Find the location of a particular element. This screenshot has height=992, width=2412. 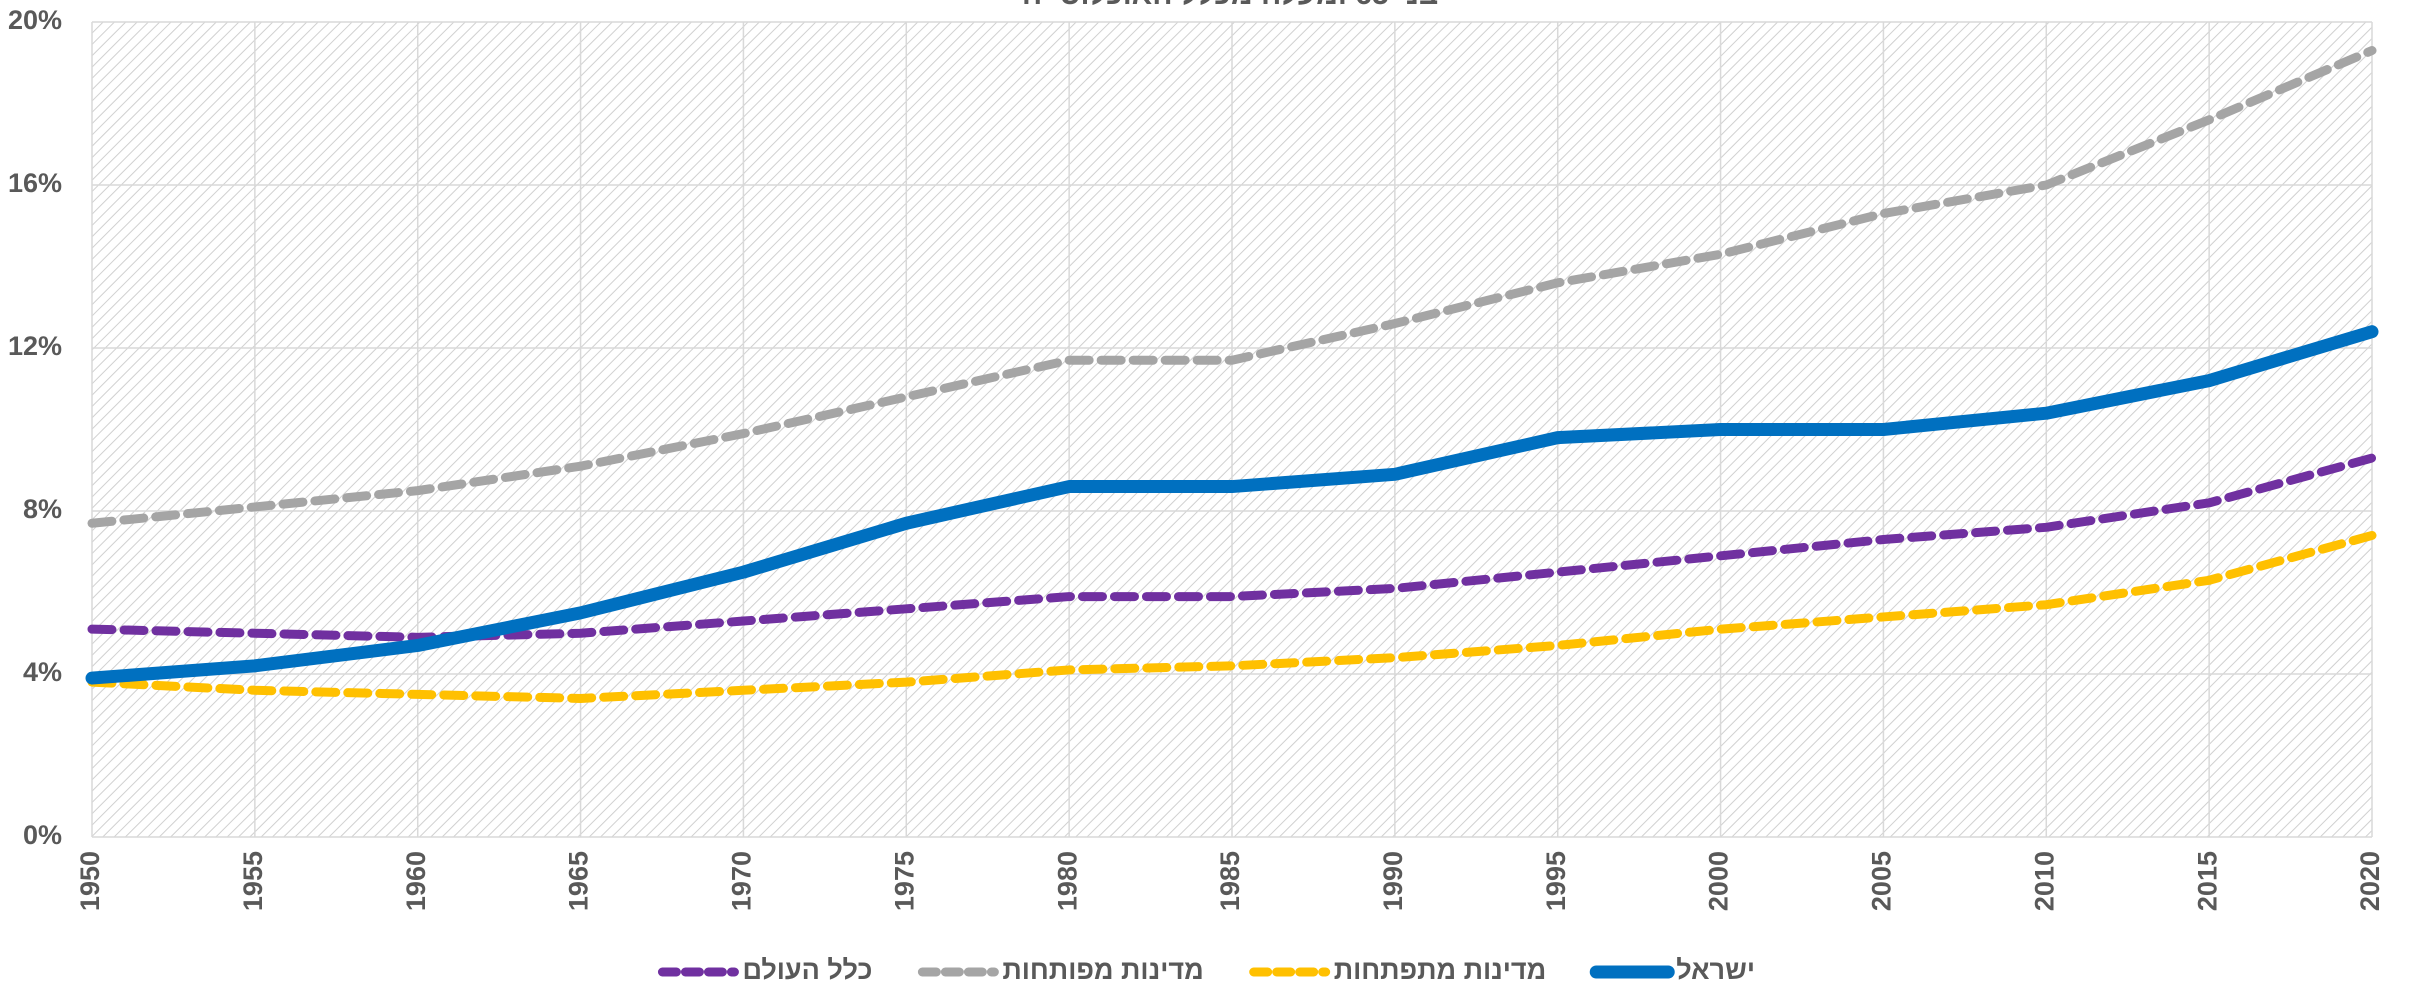

x-tick-label: 2000 is located at coordinates (1719, 881).